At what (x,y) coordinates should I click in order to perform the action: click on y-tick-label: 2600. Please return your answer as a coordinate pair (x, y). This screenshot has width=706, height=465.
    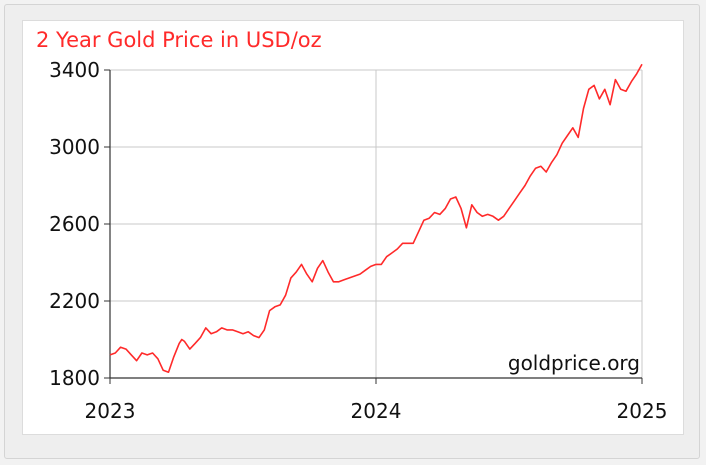
    Looking at the image, I should click on (74, 224).